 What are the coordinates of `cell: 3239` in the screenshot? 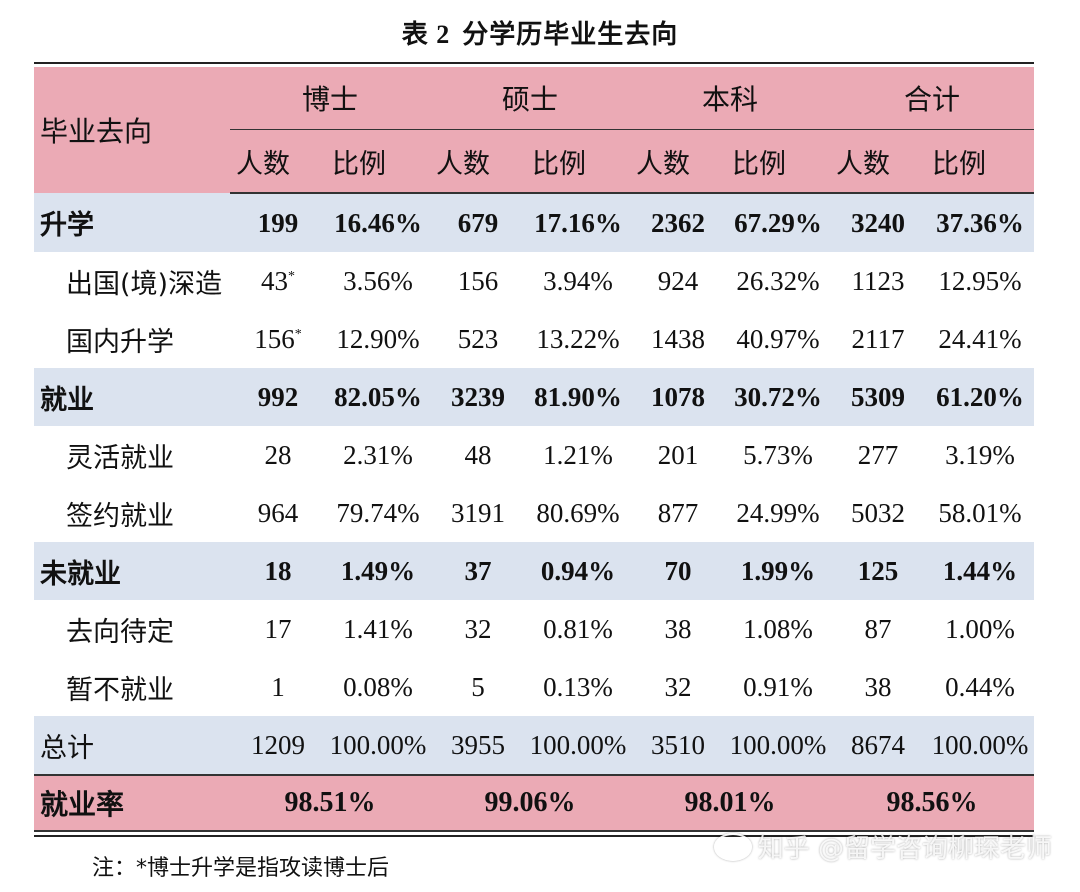 It's located at (478, 397).